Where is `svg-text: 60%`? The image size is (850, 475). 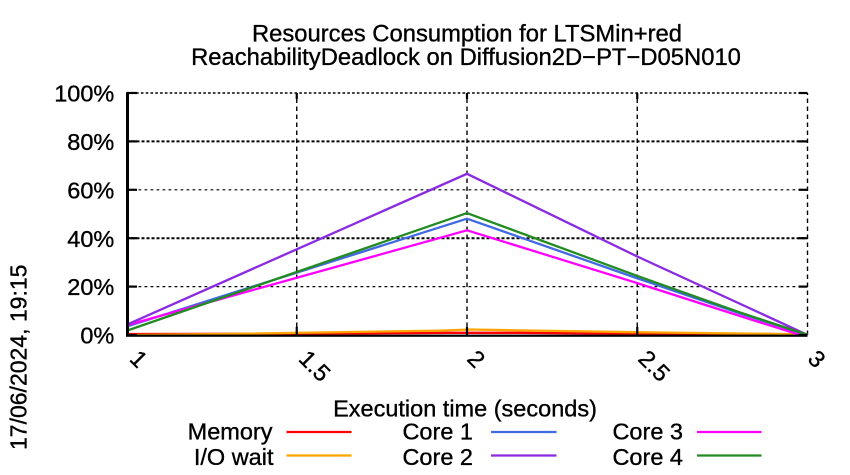 svg-text: 60% is located at coordinates (90, 190).